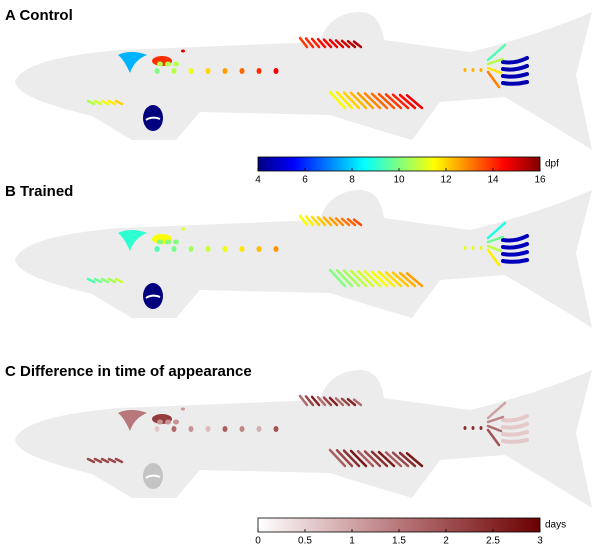 The height and width of the screenshot is (547, 600). What do you see at coordinates (128, 371) in the screenshot?
I see `panel-title: C Difference in time of appearance` at bounding box center [128, 371].